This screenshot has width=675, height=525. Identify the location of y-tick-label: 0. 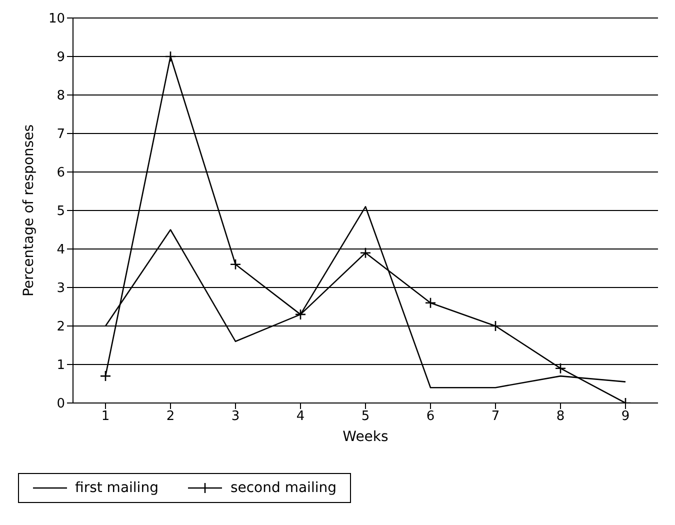
(60, 404).